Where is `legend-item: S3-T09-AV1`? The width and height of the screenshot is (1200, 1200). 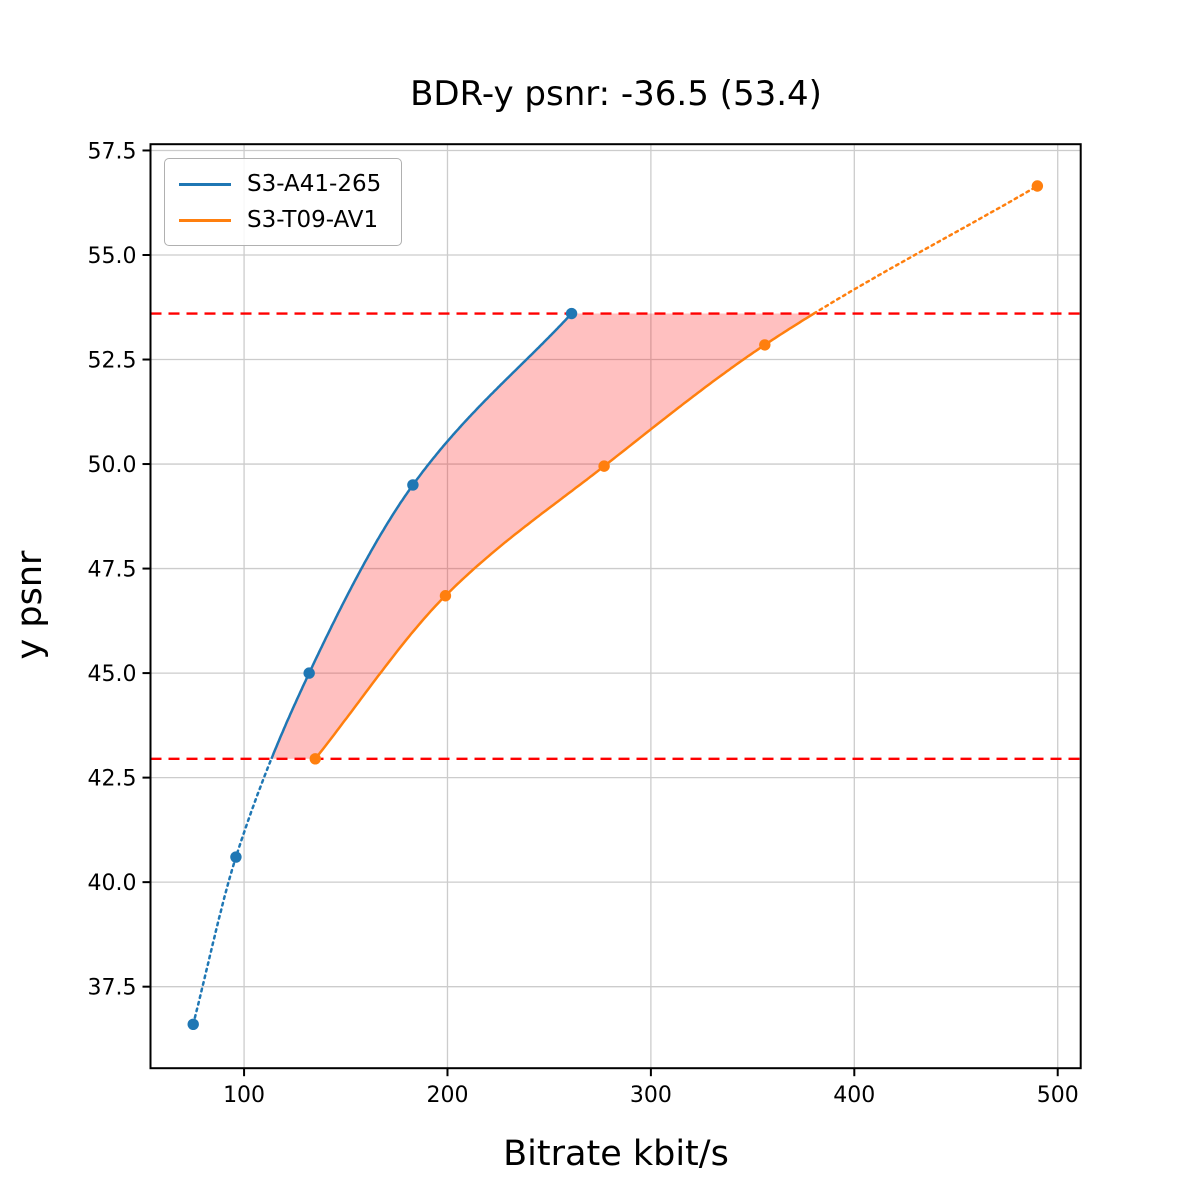
legend-item: S3-T09-AV1 is located at coordinates (280, 220).